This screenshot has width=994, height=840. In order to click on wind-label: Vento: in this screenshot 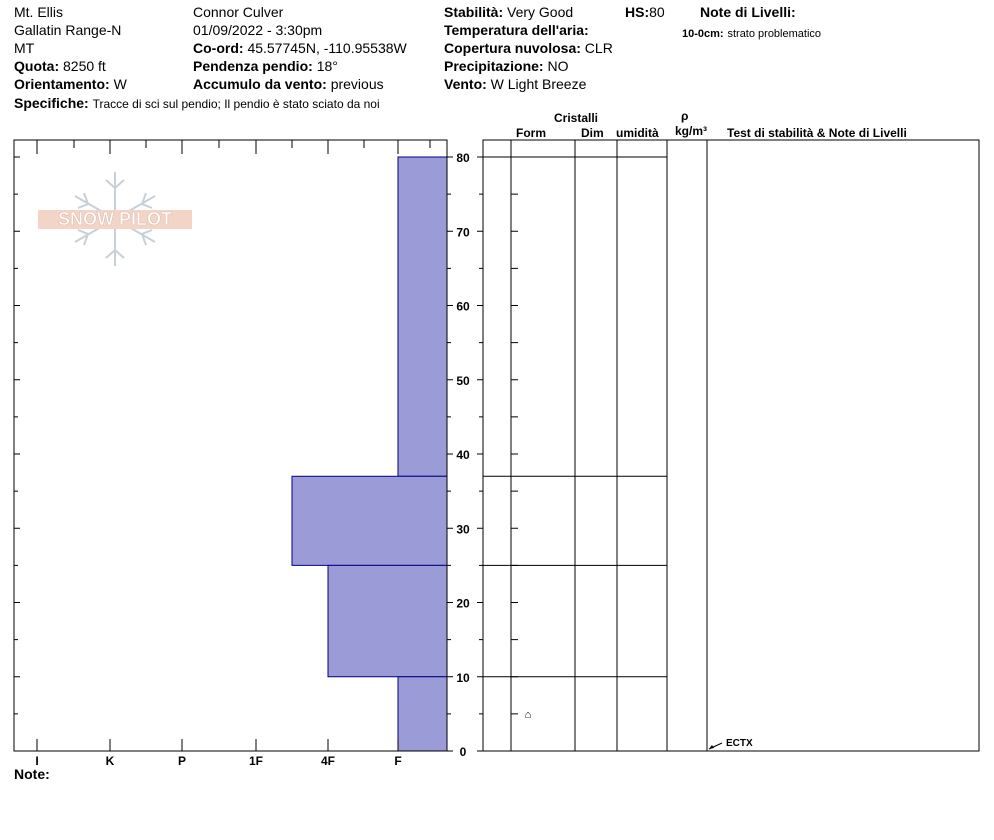, I will do `click(465, 84)`.